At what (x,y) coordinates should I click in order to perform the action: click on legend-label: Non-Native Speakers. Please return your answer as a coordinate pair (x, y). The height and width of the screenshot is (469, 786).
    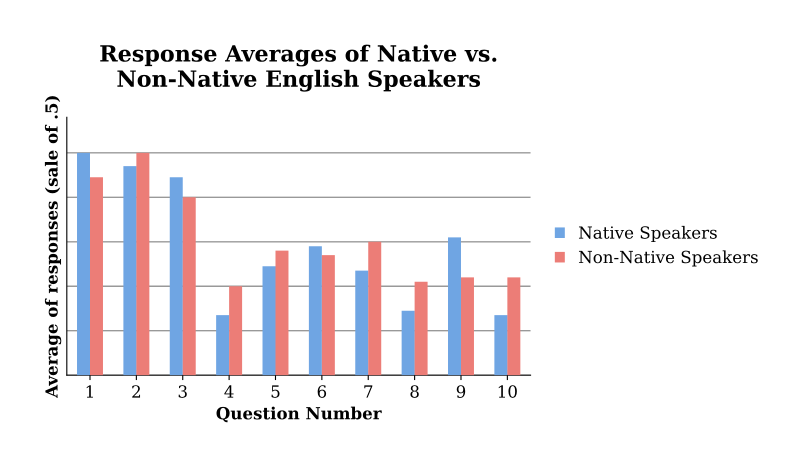
    Looking at the image, I should click on (668, 258).